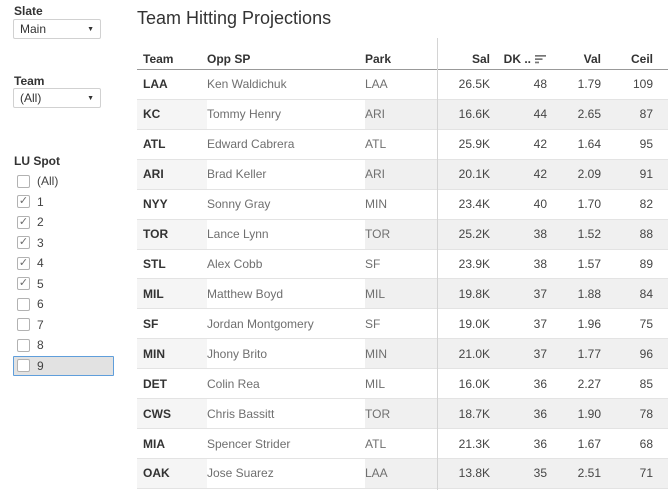 The width and height of the screenshot is (668, 495). I want to click on cell-val: 1.88, so click(574, 294).